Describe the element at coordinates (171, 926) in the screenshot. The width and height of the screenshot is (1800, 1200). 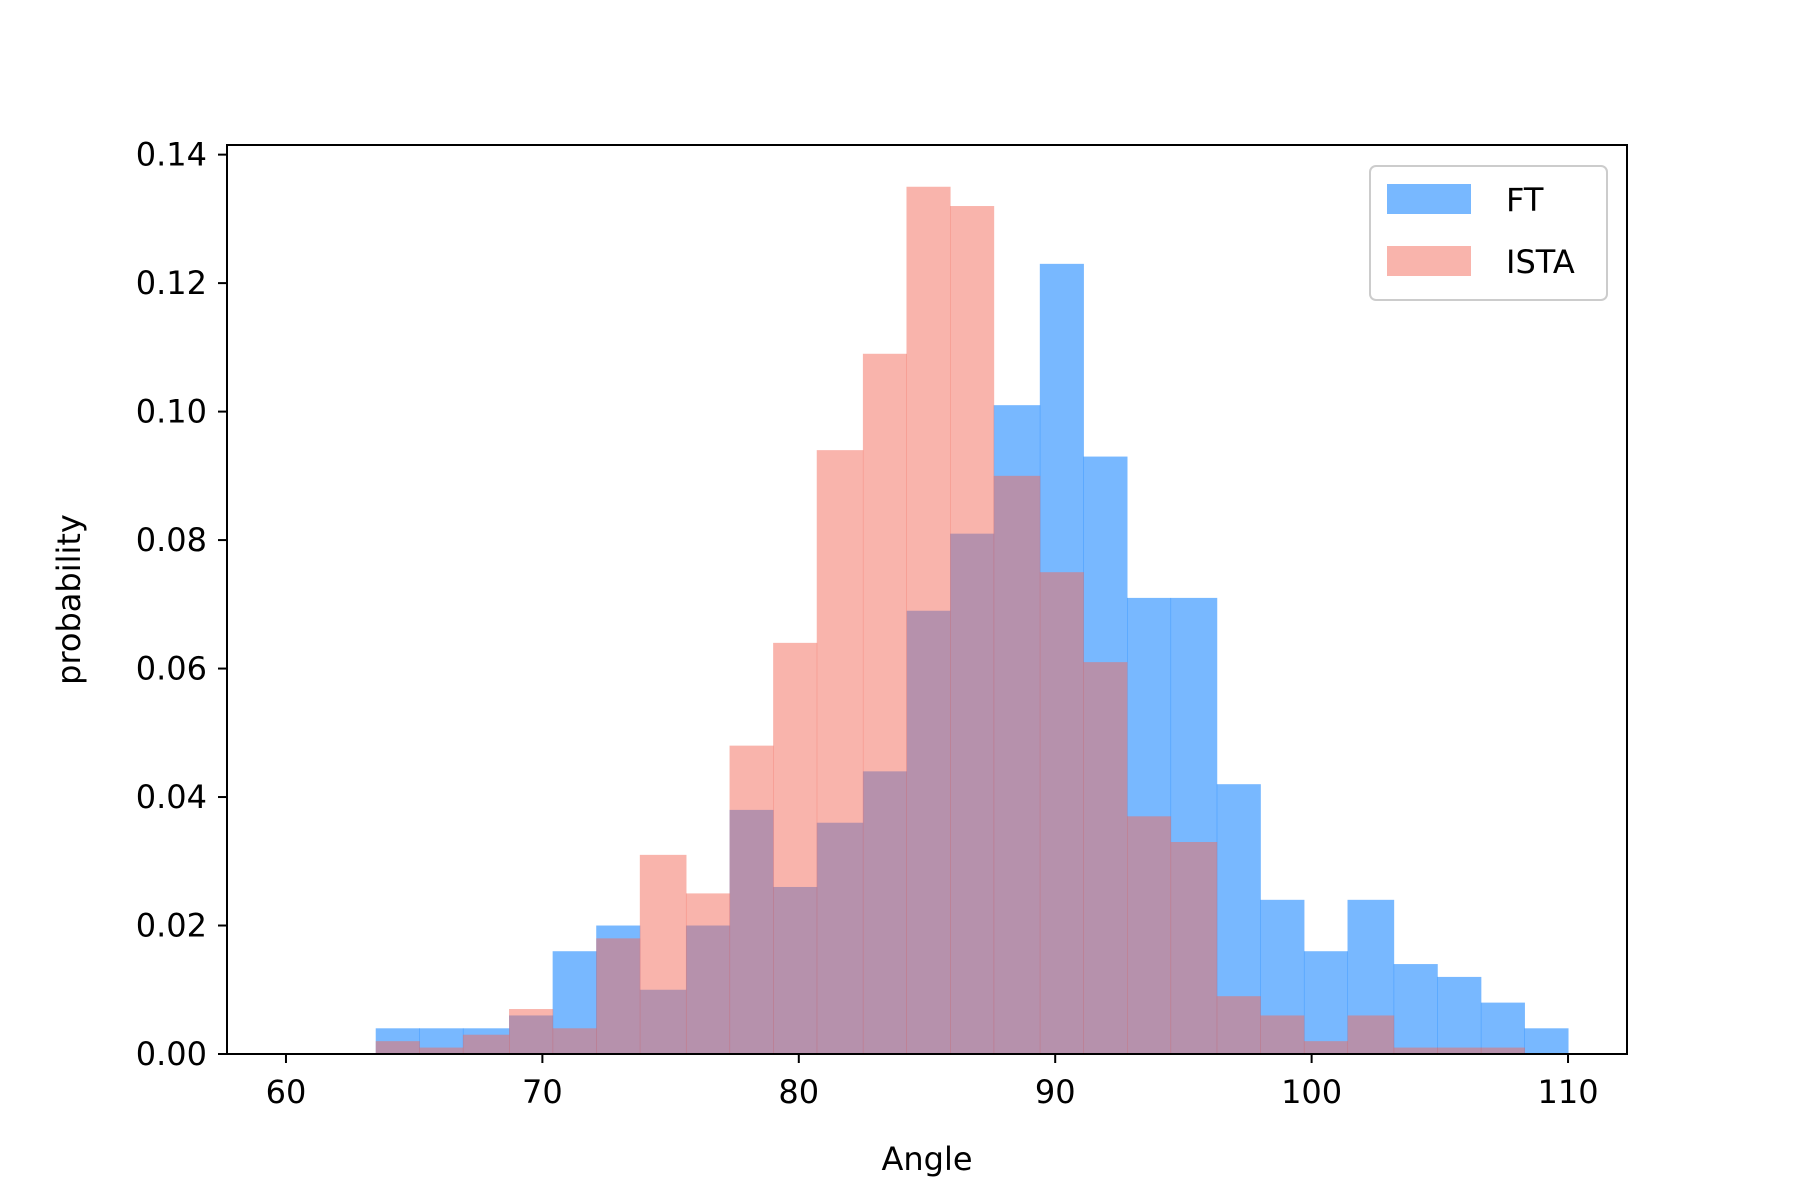
I see `y-tick-label: 0.02` at that location.